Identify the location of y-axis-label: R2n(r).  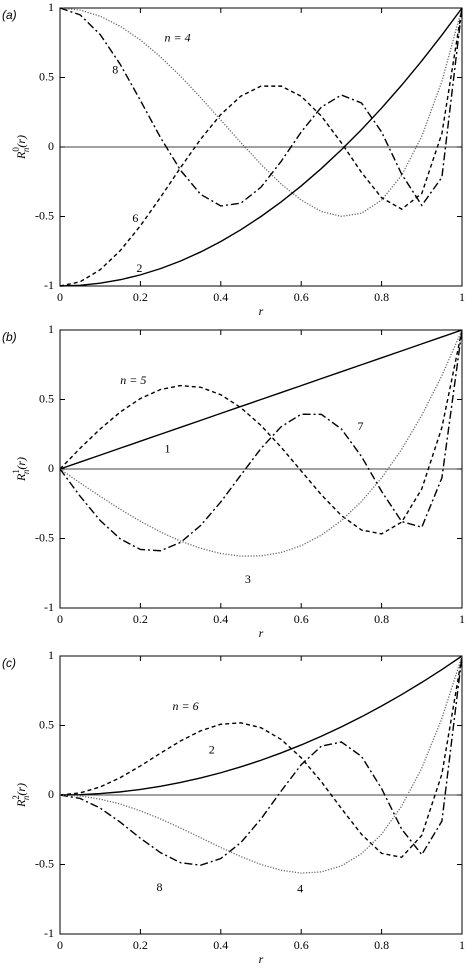
(21, 795).